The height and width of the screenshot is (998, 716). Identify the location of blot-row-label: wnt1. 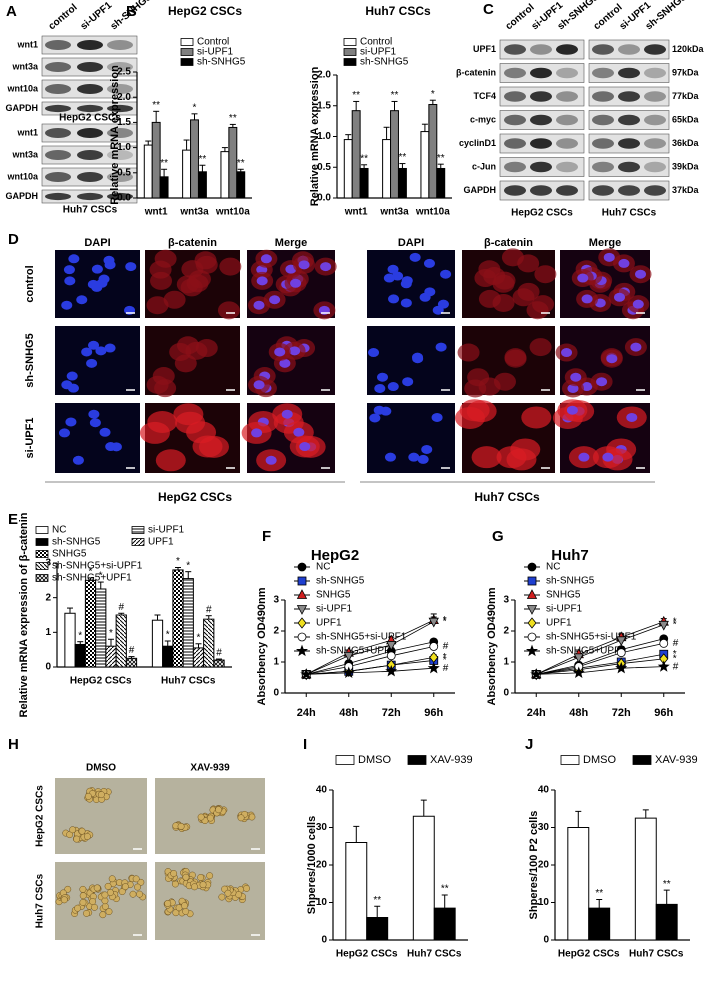
(27, 132).